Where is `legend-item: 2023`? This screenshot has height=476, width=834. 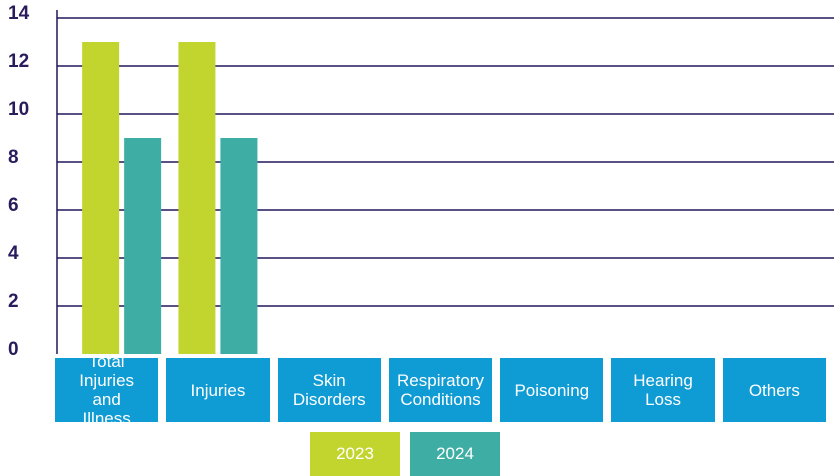 legend-item: 2023 is located at coordinates (355, 454).